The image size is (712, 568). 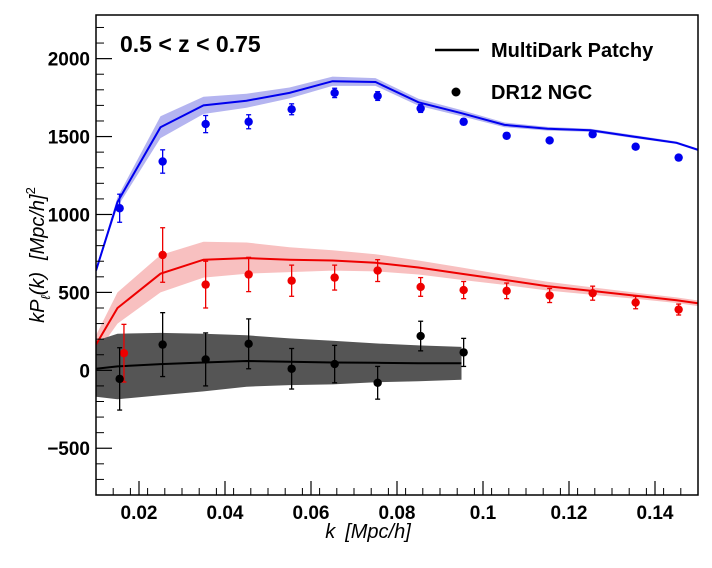 What do you see at coordinates (190, 44) in the screenshot?
I see `panel-title: 0.5 < z < 0.75` at bounding box center [190, 44].